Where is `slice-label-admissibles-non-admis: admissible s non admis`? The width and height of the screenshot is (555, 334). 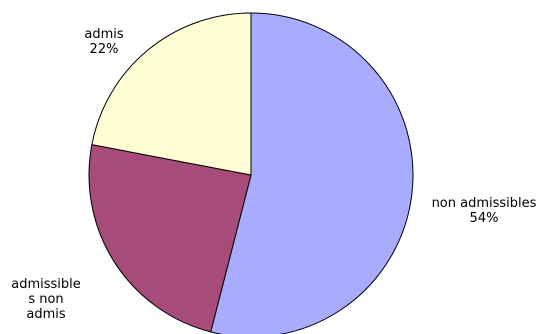
slice-label-admissibles-non-admis: admissible s non admis is located at coordinates (46, 292).